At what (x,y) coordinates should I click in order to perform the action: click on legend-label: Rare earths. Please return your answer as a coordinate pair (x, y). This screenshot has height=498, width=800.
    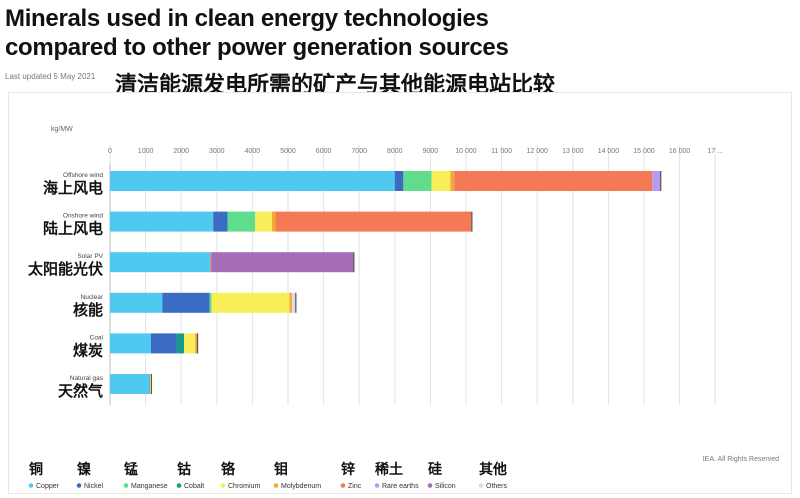
    Looking at the image, I should click on (400, 486).